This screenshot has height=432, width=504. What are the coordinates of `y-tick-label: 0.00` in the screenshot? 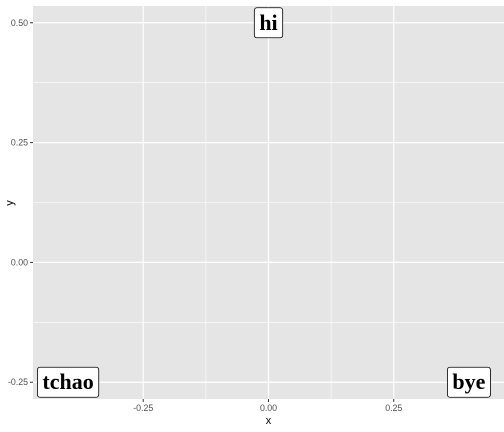 It's located at (19, 262).